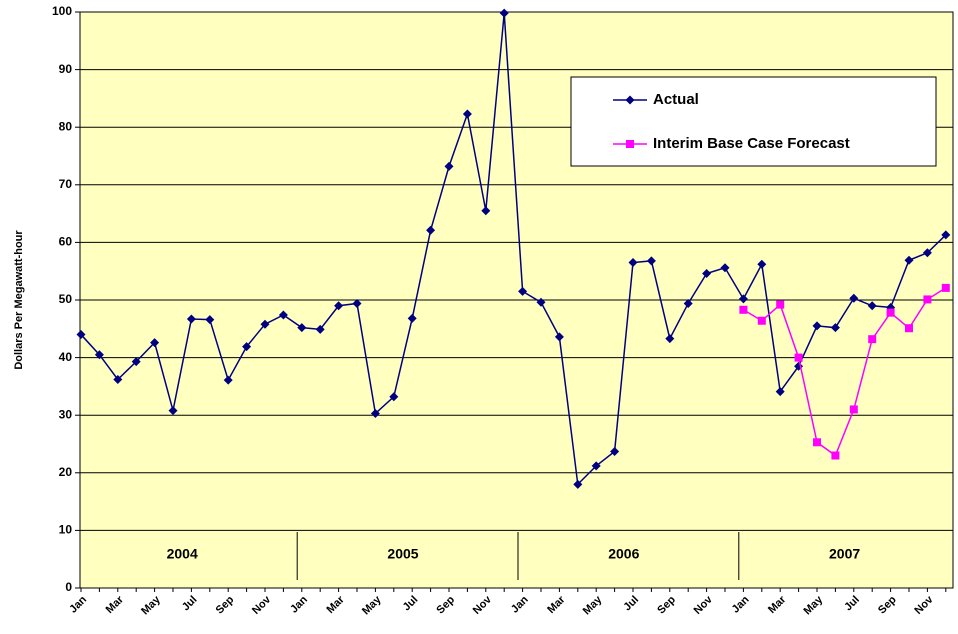 The image size is (958, 634). What do you see at coordinates (66, 472) in the screenshot?
I see `y-tick-label: 20` at bounding box center [66, 472].